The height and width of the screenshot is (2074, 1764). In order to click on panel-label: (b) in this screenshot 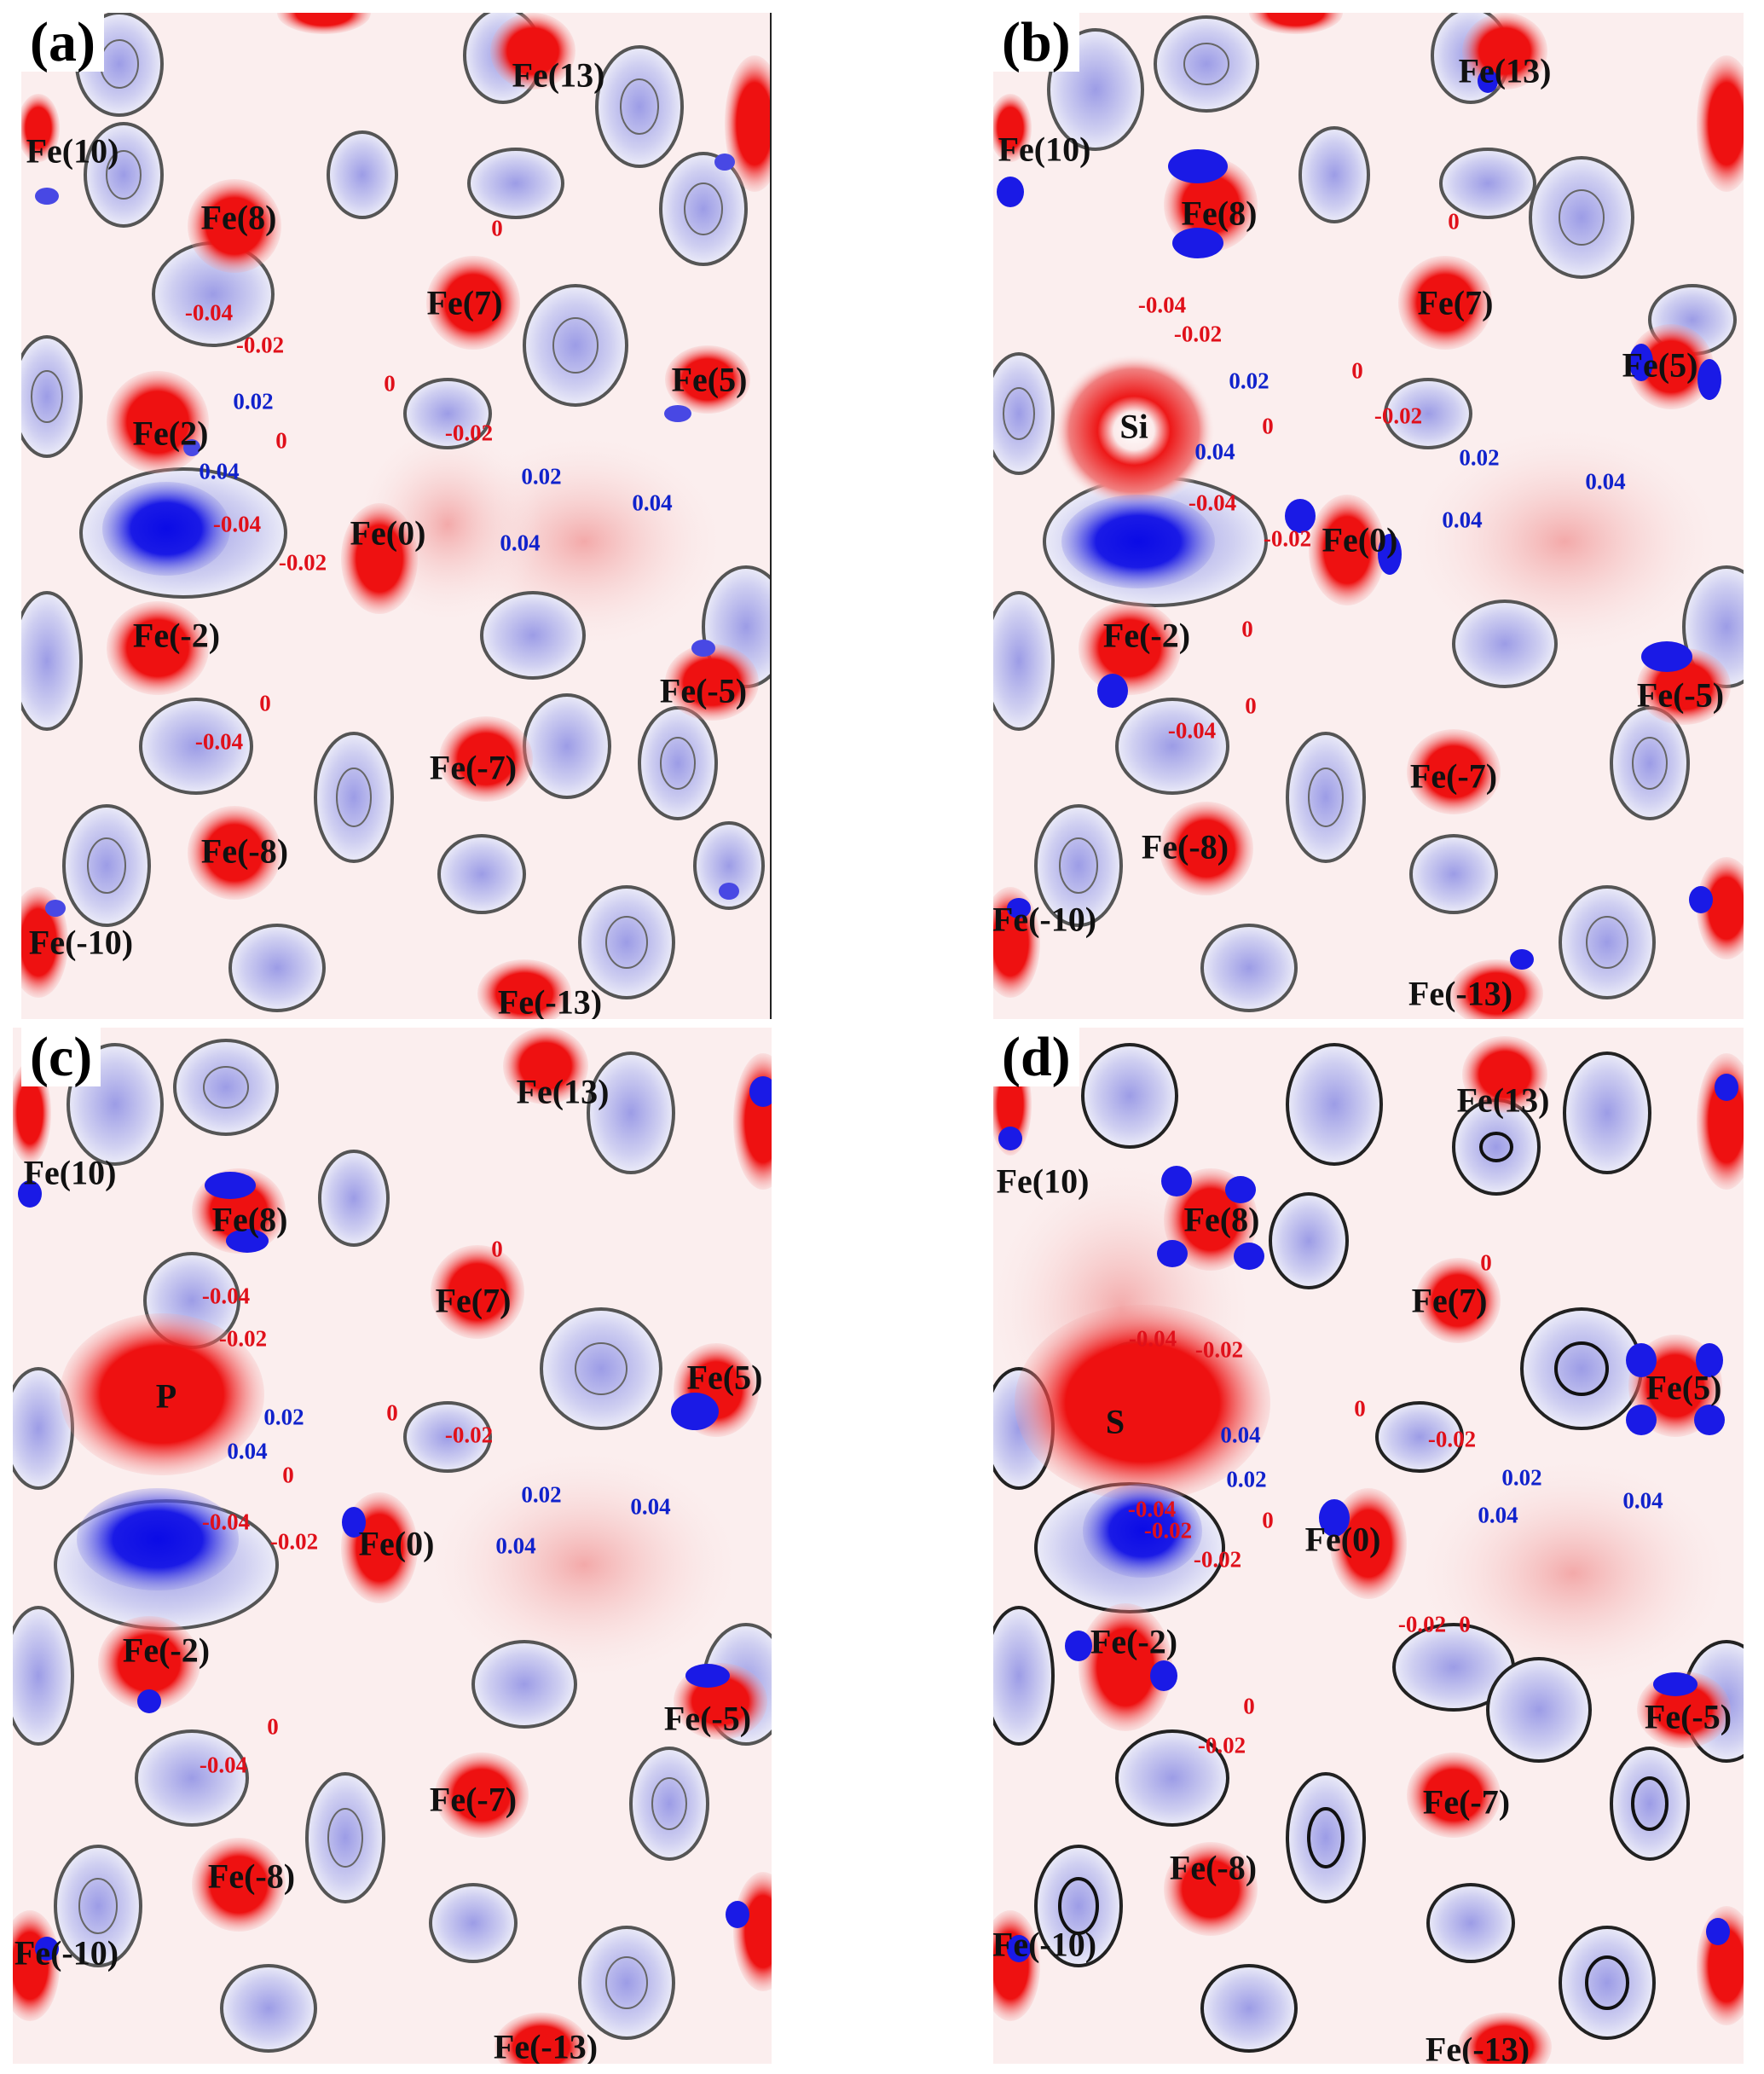, I will do `click(1036, 43)`.